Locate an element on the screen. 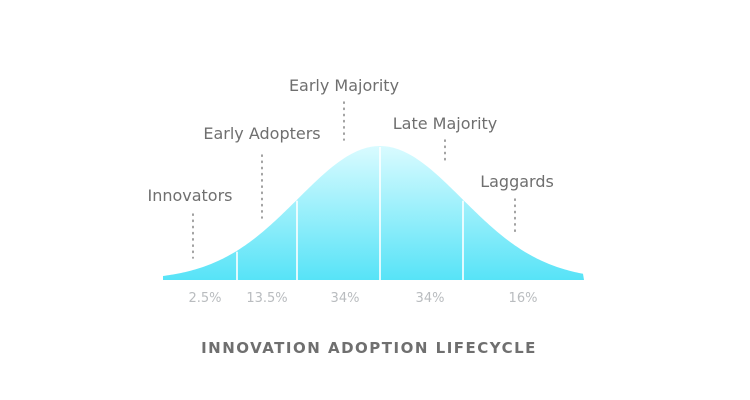  percent-laggards: 16% is located at coordinates (523, 298).